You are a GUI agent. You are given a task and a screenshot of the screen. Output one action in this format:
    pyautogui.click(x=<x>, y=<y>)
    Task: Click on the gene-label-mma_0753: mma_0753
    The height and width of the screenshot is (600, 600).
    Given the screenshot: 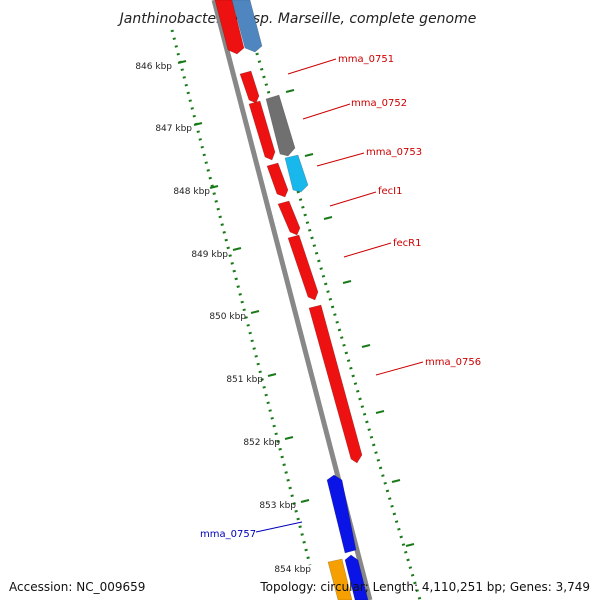 What is the action you would take?
    pyautogui.click(x=394, y=152)
    